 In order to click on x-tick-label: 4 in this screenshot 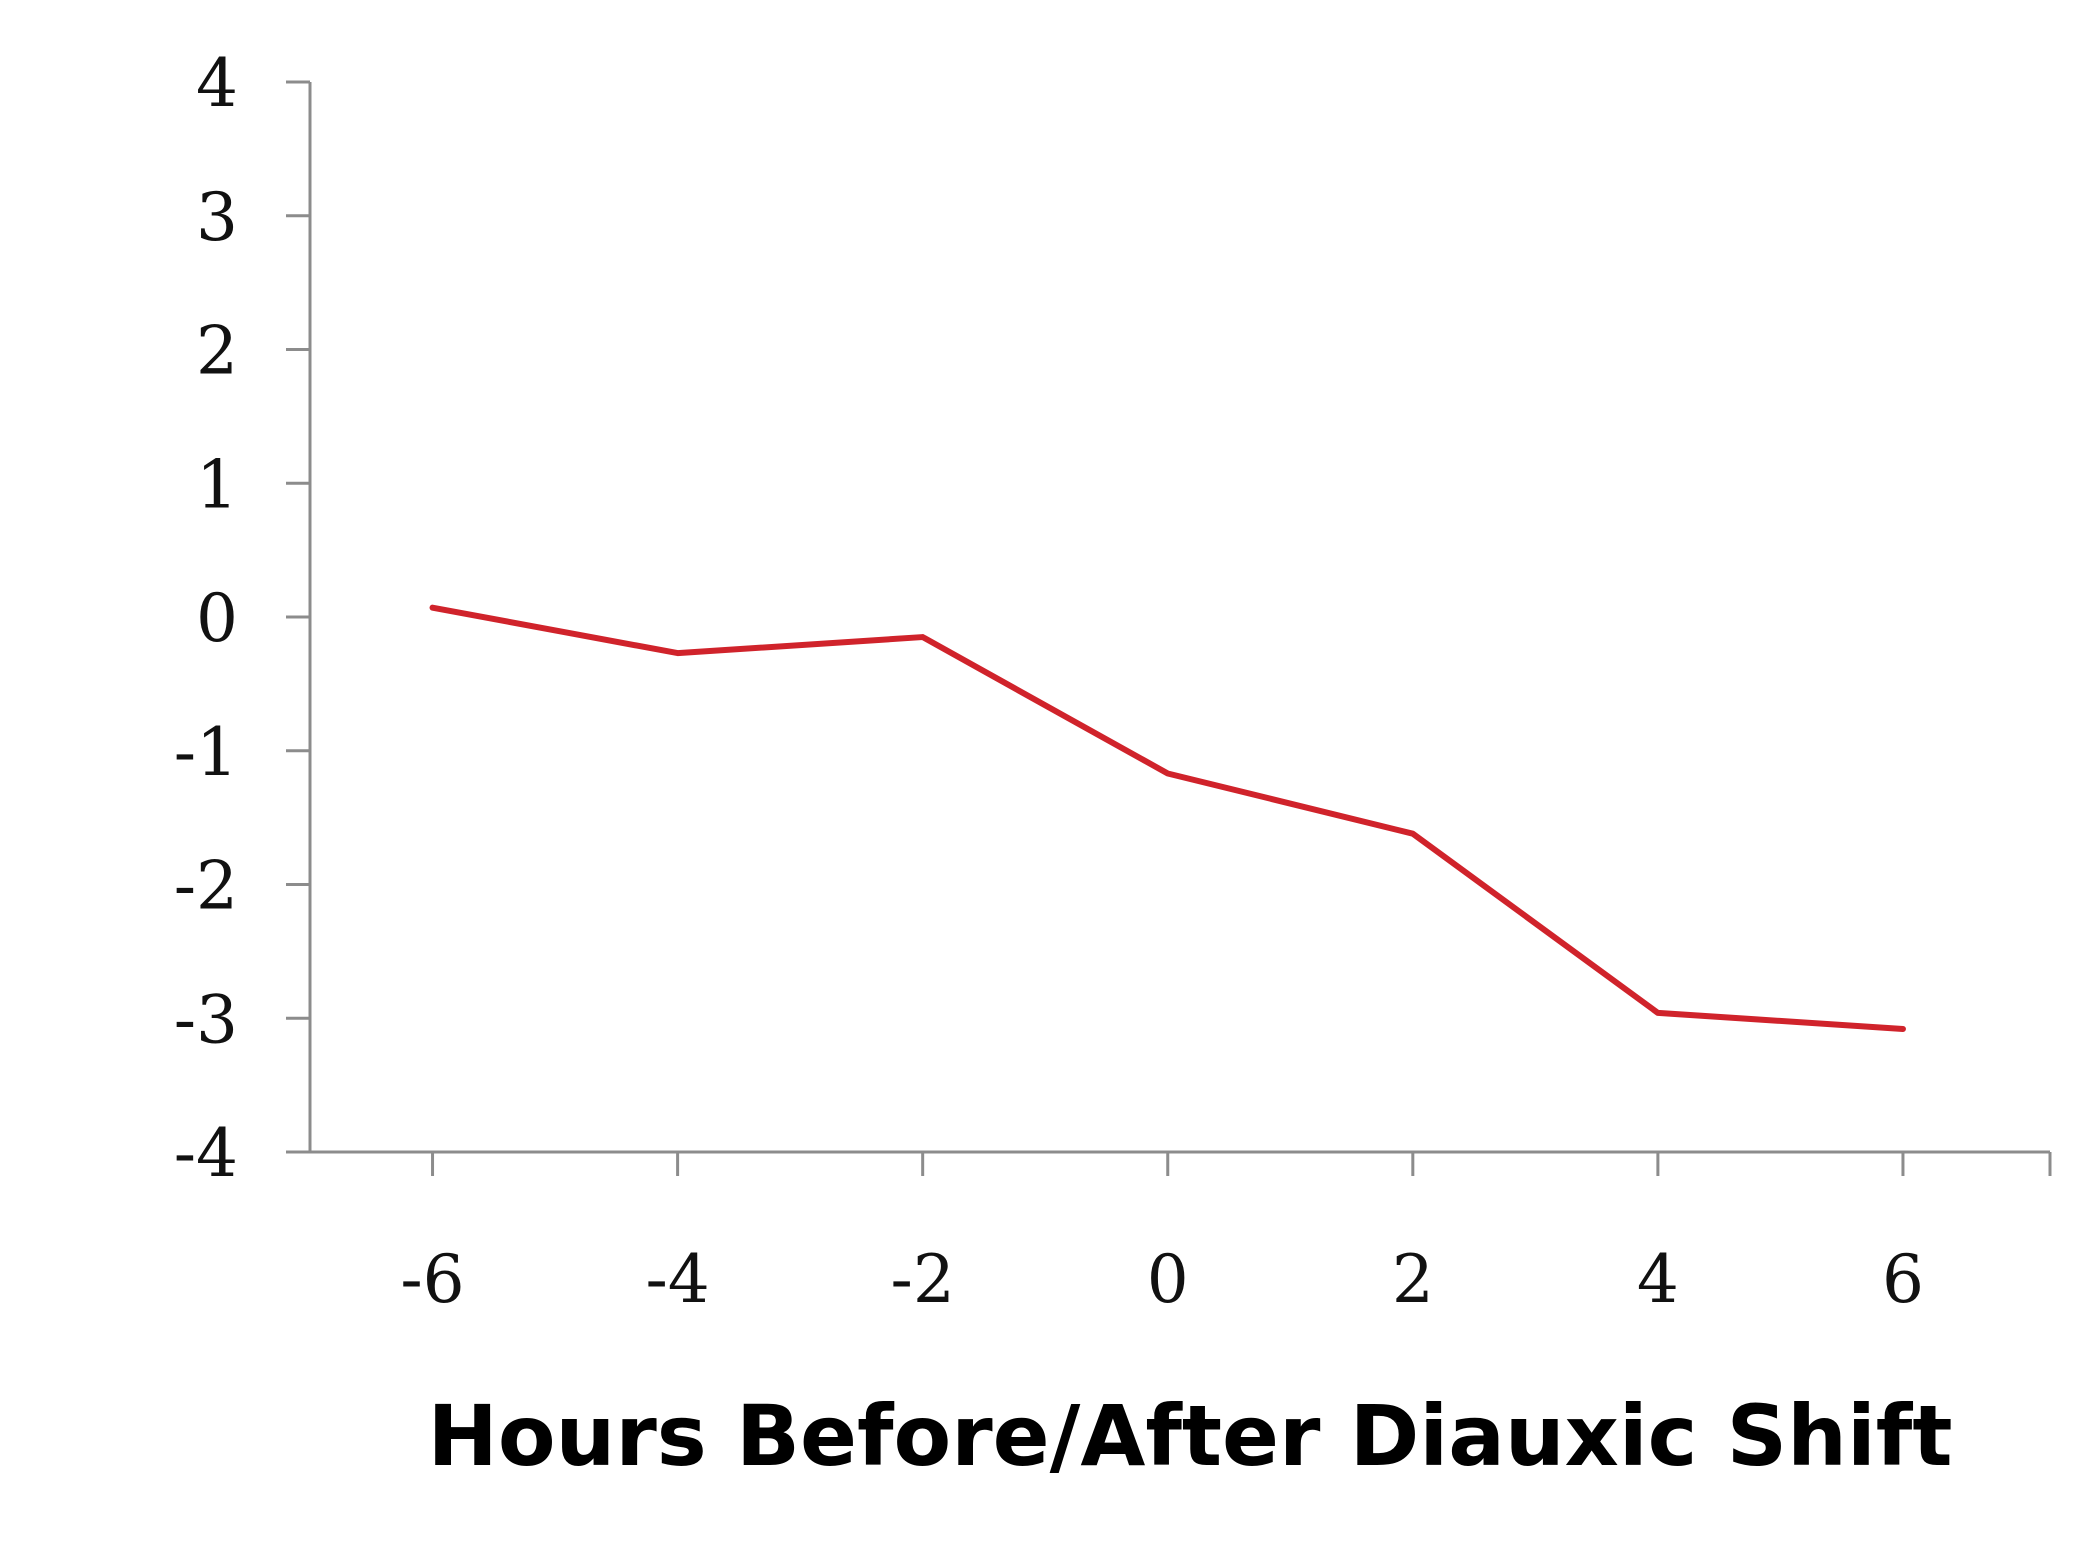, I will do `click(1658, 1279)`.